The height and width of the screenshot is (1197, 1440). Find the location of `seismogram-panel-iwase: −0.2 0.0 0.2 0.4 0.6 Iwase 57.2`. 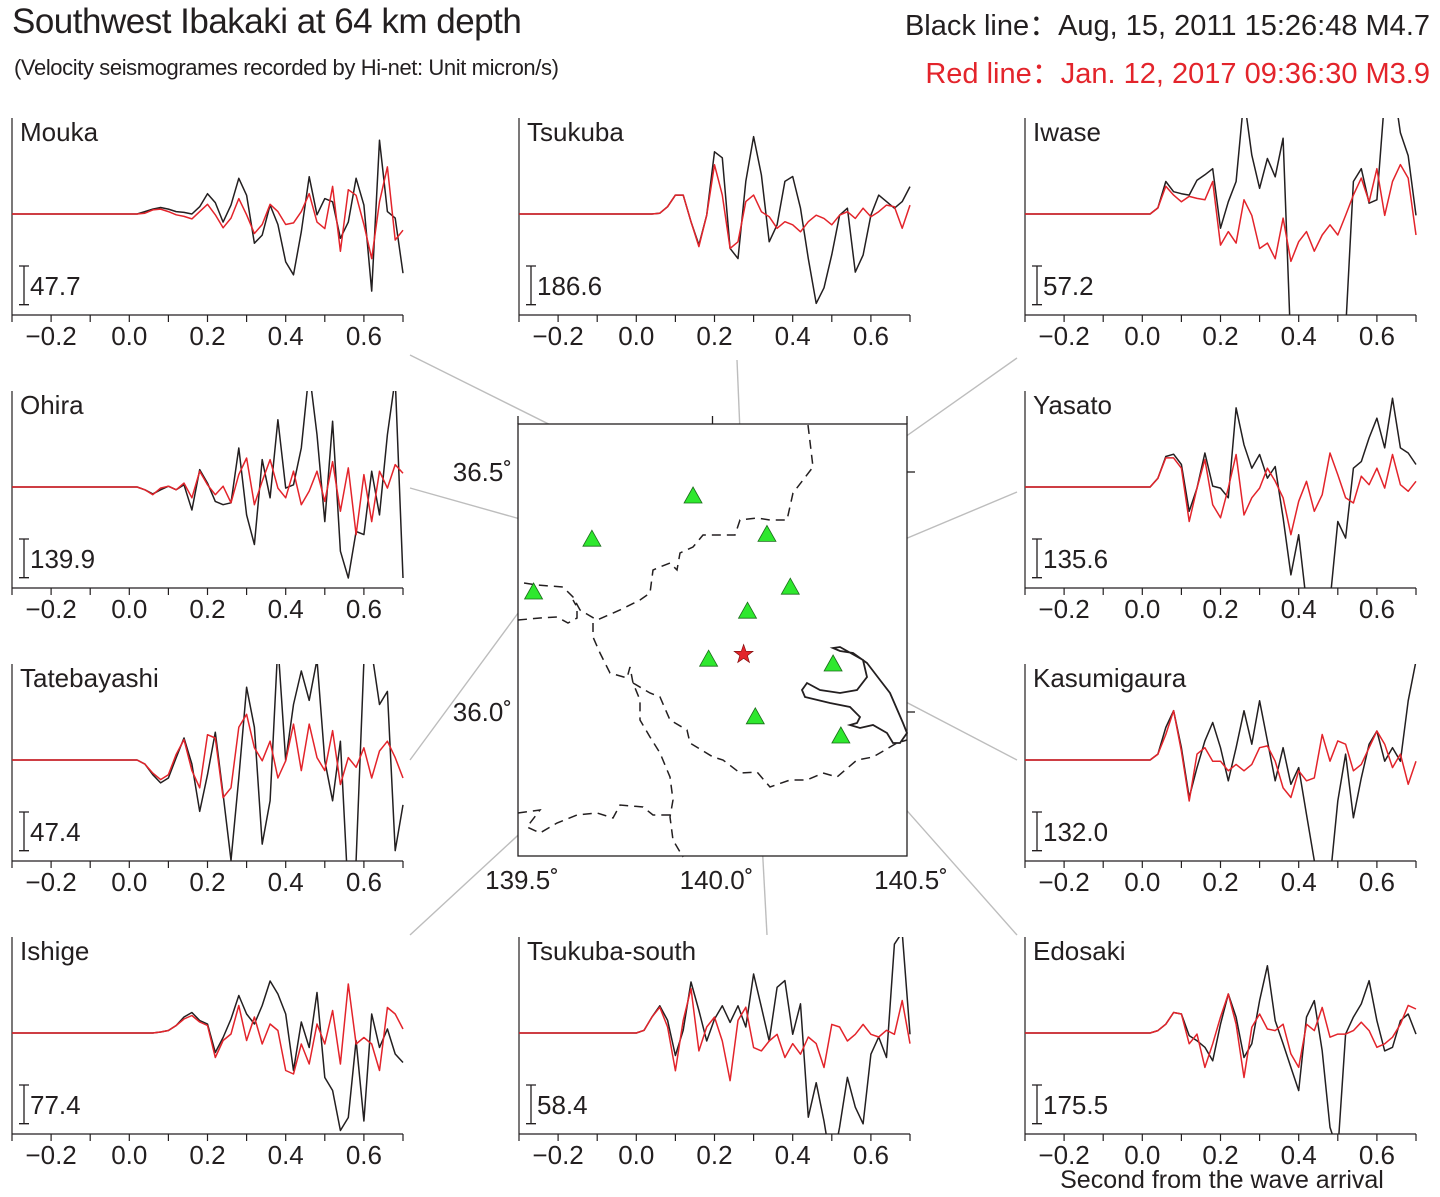

seismogram-panel-iwase: −0.2 0.0 0.2 0.4 0.6 Iwase 57.2 is located at coordinates (1220, 234).